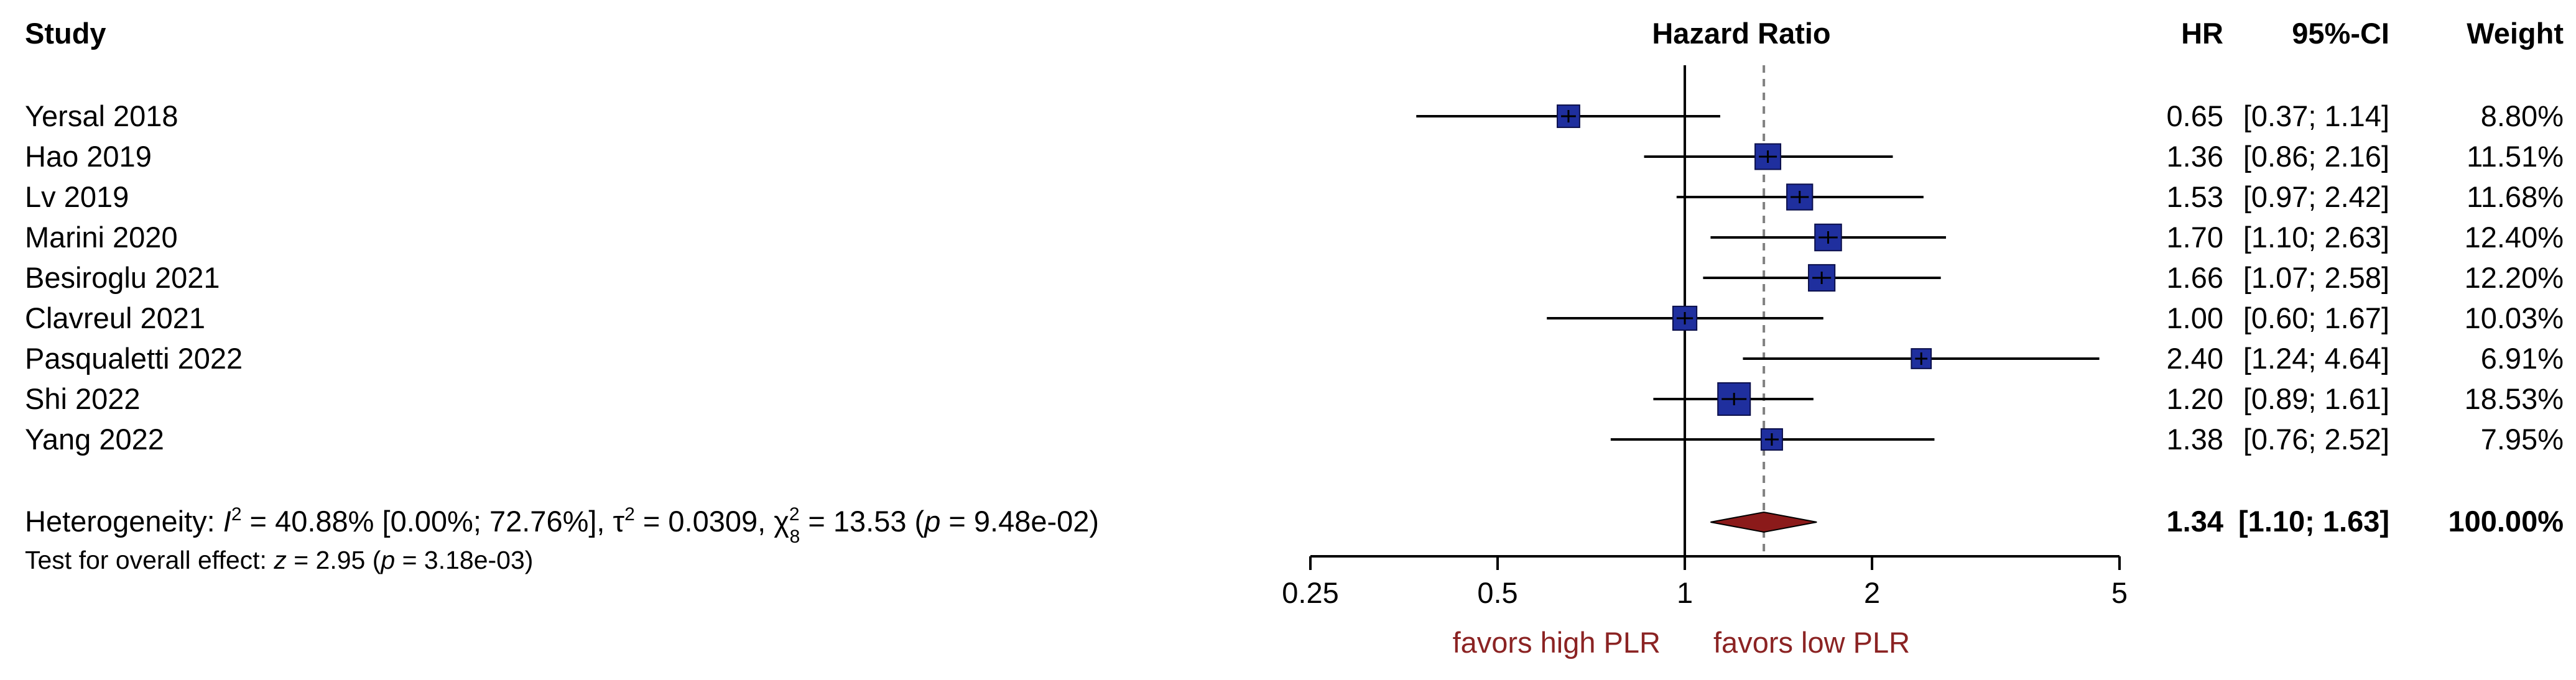 The width and height of the screenshot is (2576, 680). I want to click on study-ci: [1.07; 2.58], so click(2316, 277).